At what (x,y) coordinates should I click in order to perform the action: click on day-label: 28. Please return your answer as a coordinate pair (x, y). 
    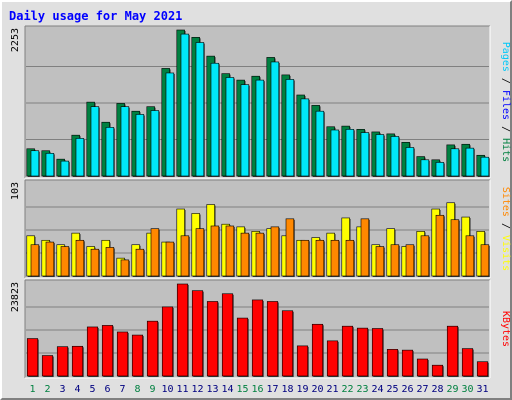
    Looking at the image, I should click on (437, 389).